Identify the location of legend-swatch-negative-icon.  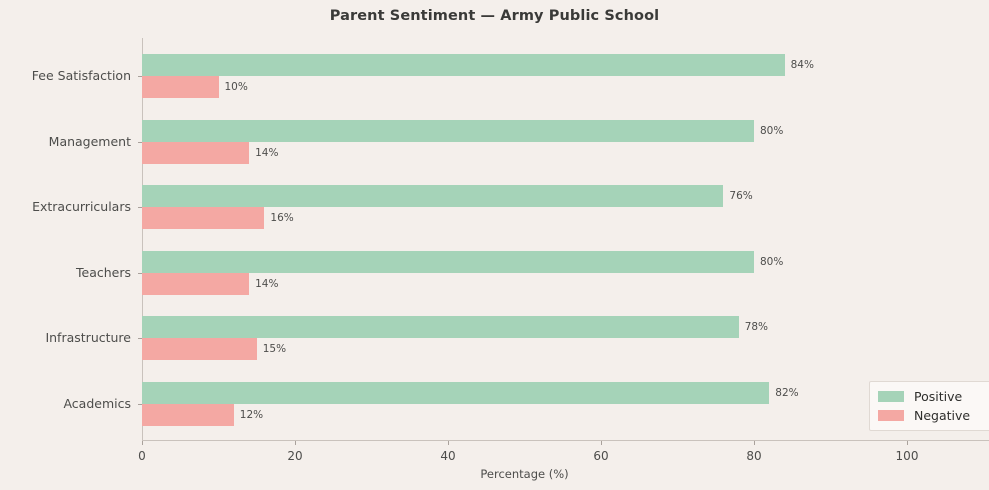
(891, 415).